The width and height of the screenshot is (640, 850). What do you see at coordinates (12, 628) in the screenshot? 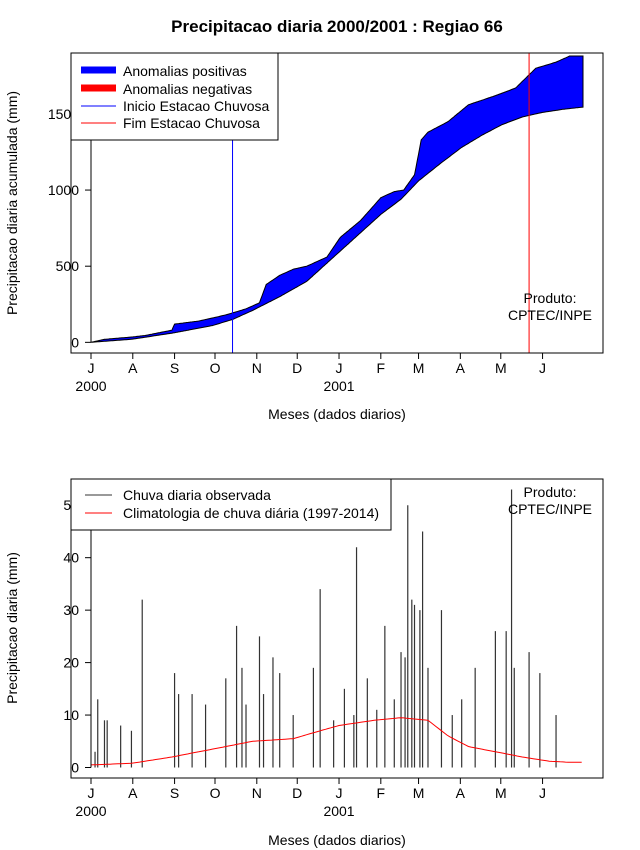
I see `y-axis-label: Precipitacao diaria (mm)` at bounding box center [12, 628].